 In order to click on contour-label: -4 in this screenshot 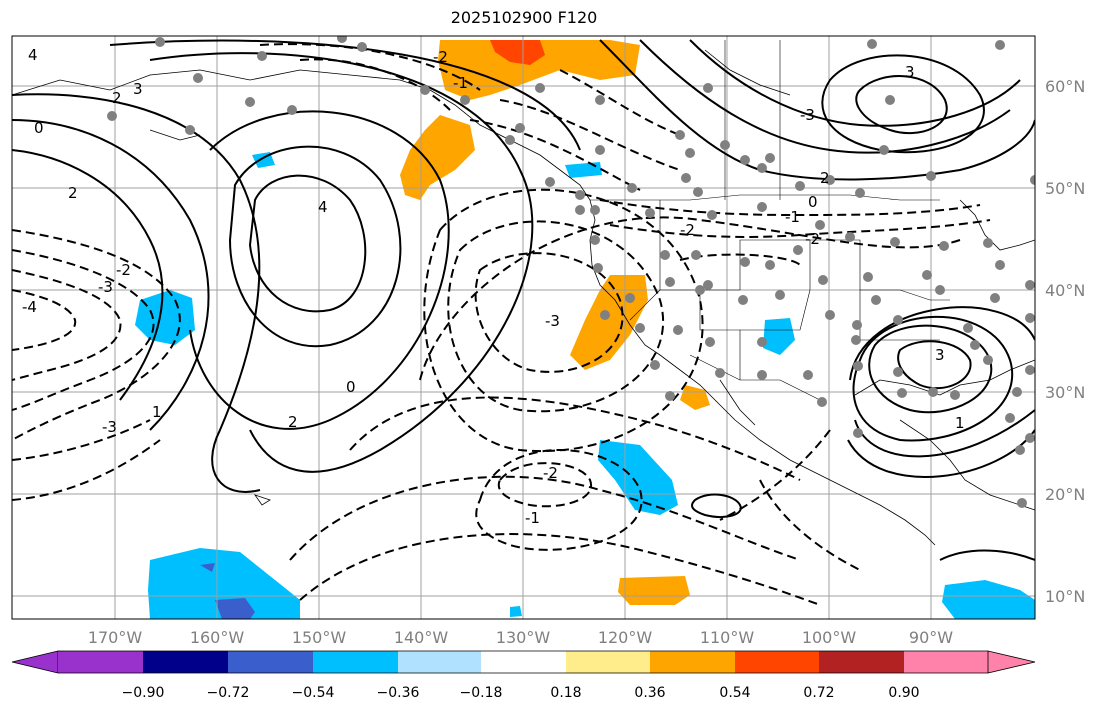, I will do `click(29, 307)`.